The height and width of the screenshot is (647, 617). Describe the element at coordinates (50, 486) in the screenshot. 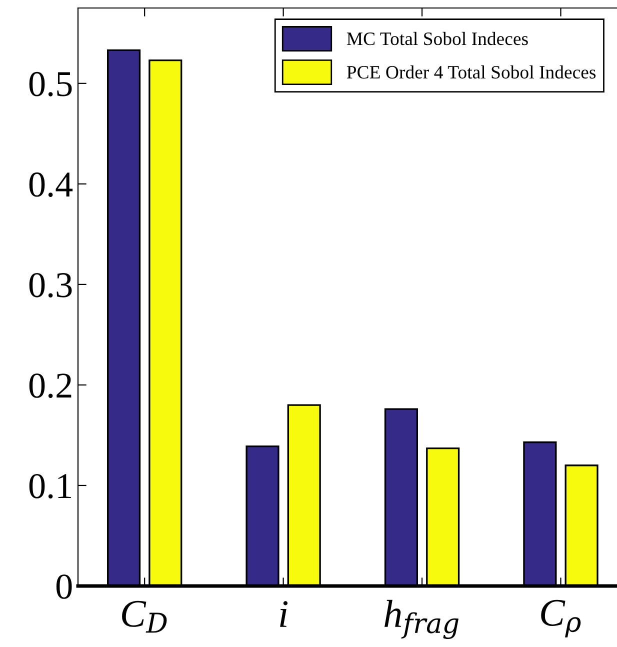

I see `y-tick-label: 0.1` at that location.